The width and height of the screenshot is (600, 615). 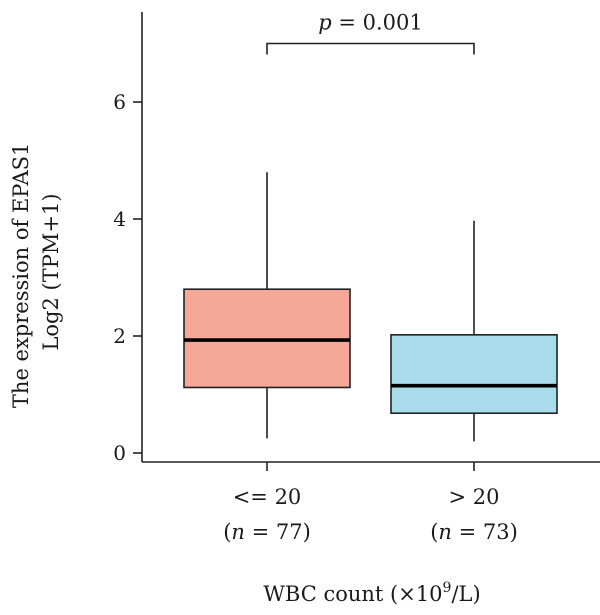 I want to click on x-axis-title: WBC count (×109/L), so click(x=371, y=593).